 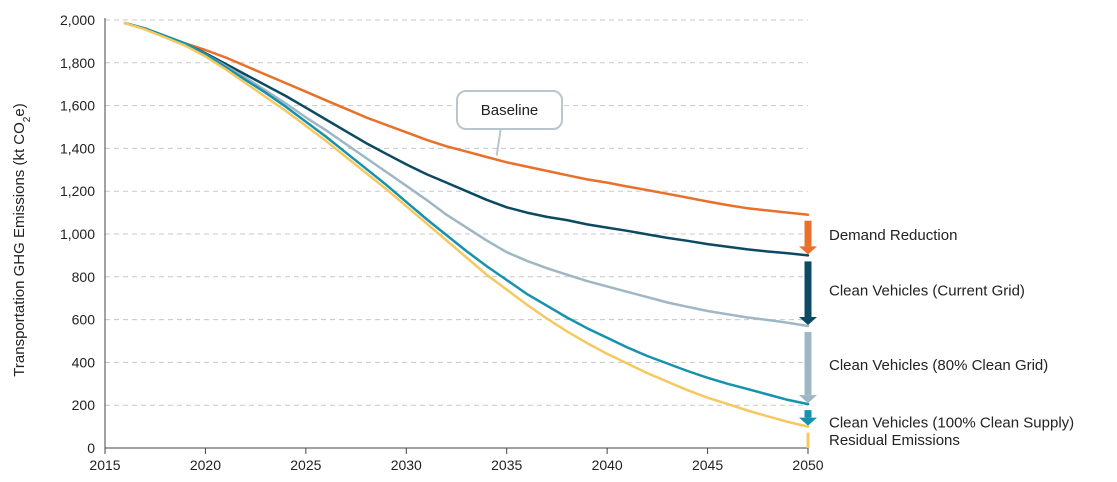 What do you see at coordinates (19, 249) in the screenshot?
I see `y-axis-title-main: Transportation GHG Emissions (kt CO` at bounding box center [19, 249].